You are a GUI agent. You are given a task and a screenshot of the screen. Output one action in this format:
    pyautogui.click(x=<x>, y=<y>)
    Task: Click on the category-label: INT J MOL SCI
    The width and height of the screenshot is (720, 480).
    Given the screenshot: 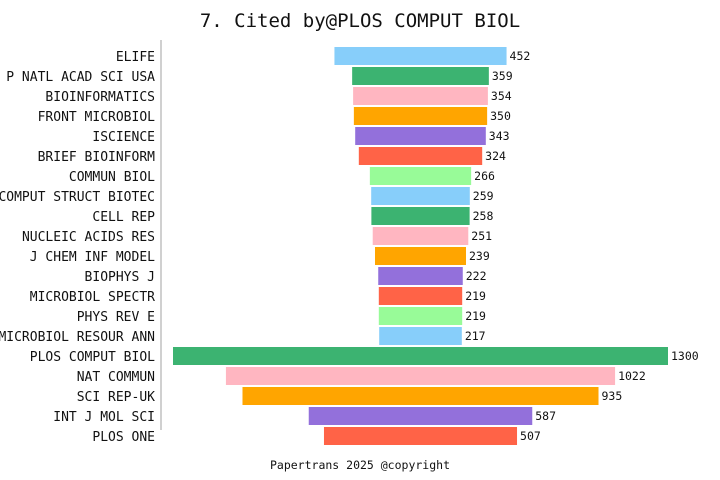 What is the action you would take?
    pyautogui.click(x=104, y=417)
    